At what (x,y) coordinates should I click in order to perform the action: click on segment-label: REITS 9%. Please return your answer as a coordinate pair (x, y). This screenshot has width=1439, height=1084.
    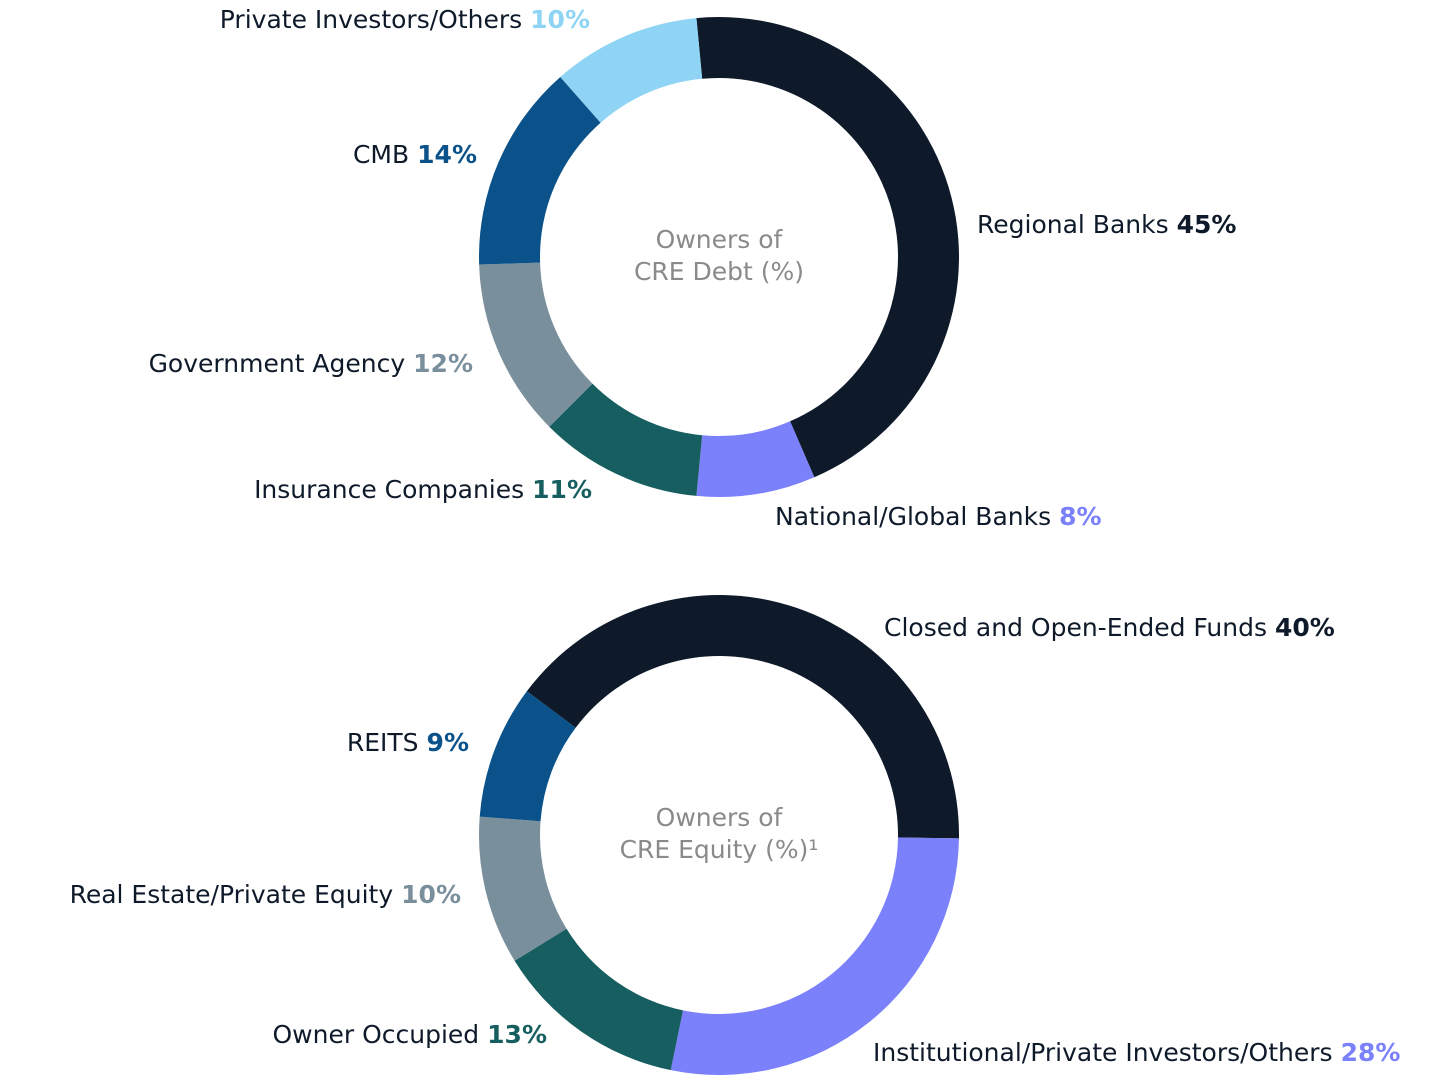
    Looking at the image, I should click on (408, 742).